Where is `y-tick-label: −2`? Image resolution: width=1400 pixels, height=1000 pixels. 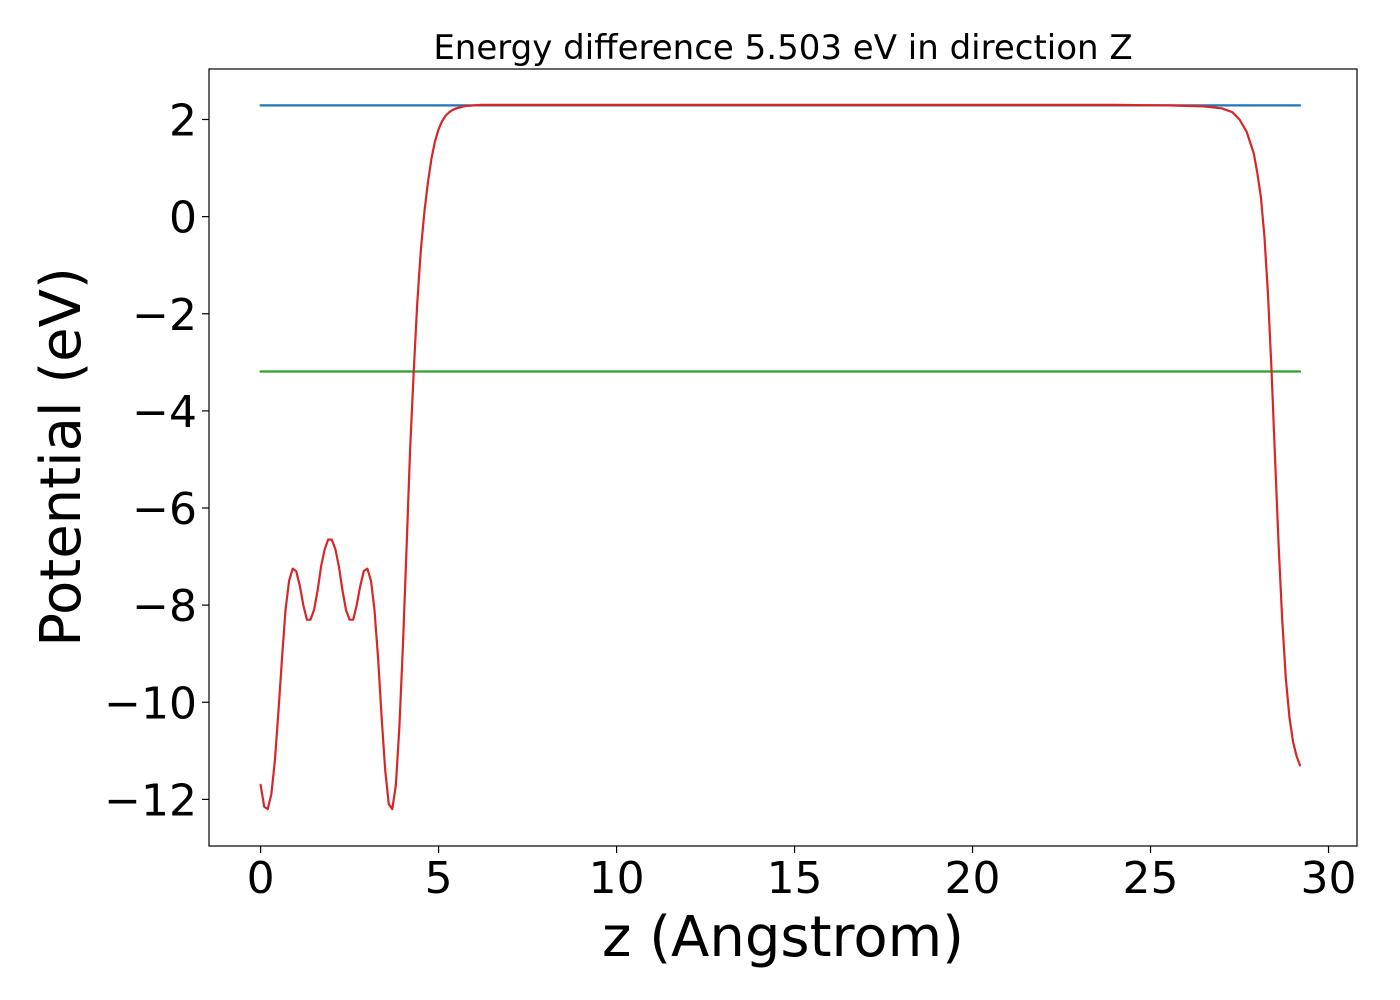
y-tick-label: −2 is located at coordinates (164, 315).